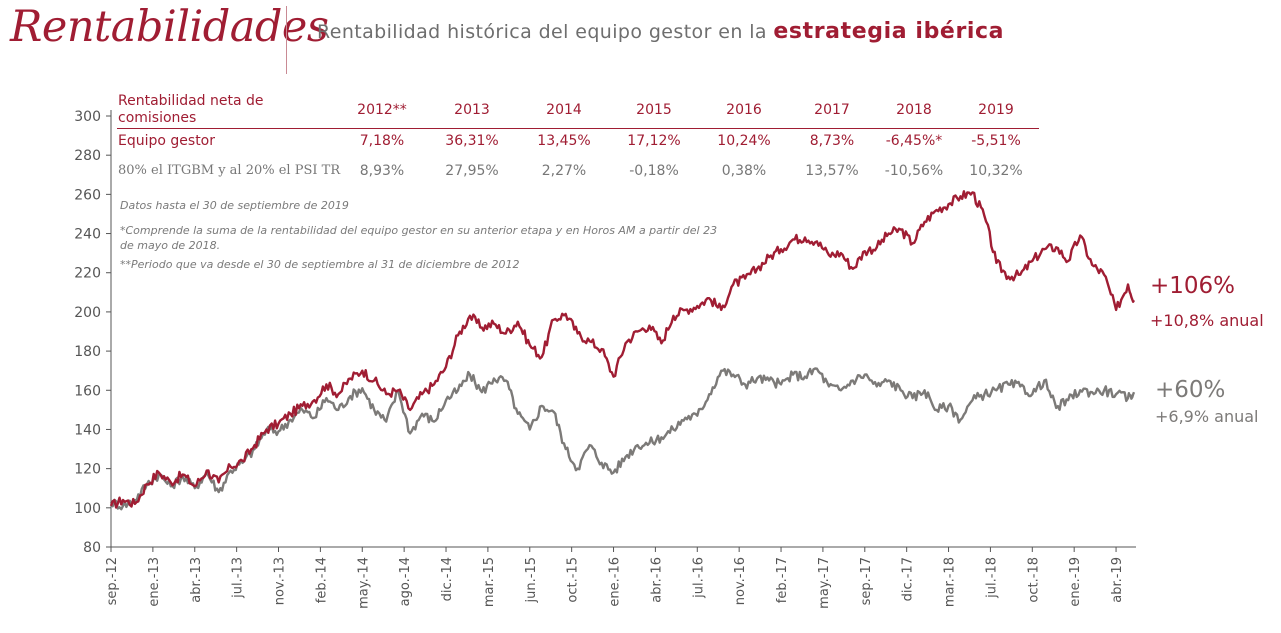 This screenshot has height=633, width=1281. Describe the element at coordinates (950, 582) in the screenshot. I see `x-tick-label: mar.-18` at that location.